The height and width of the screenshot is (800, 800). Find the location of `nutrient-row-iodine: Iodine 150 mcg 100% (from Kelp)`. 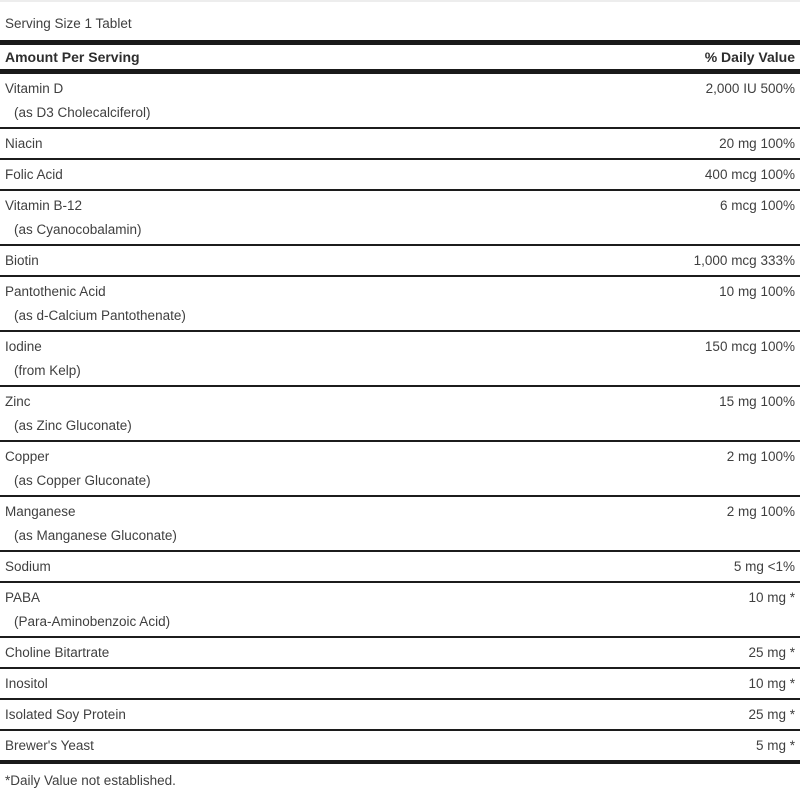

nutrient-row-iodine: Iodine 150 mcg 100% (from Kelp) is located at coordinates (400, 357).